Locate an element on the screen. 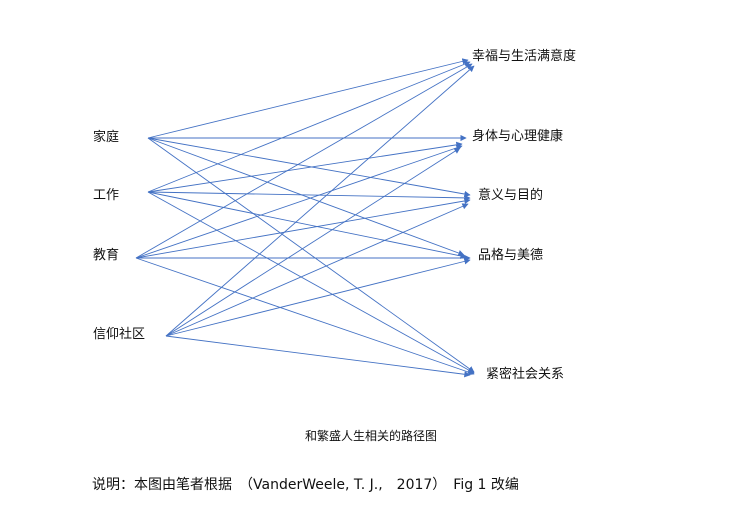 Image resolution: width=742 pixels, height=512 pixels. diagram-caption: 和繁盛人生相关的路径图 is located at coordinates (370, 436).